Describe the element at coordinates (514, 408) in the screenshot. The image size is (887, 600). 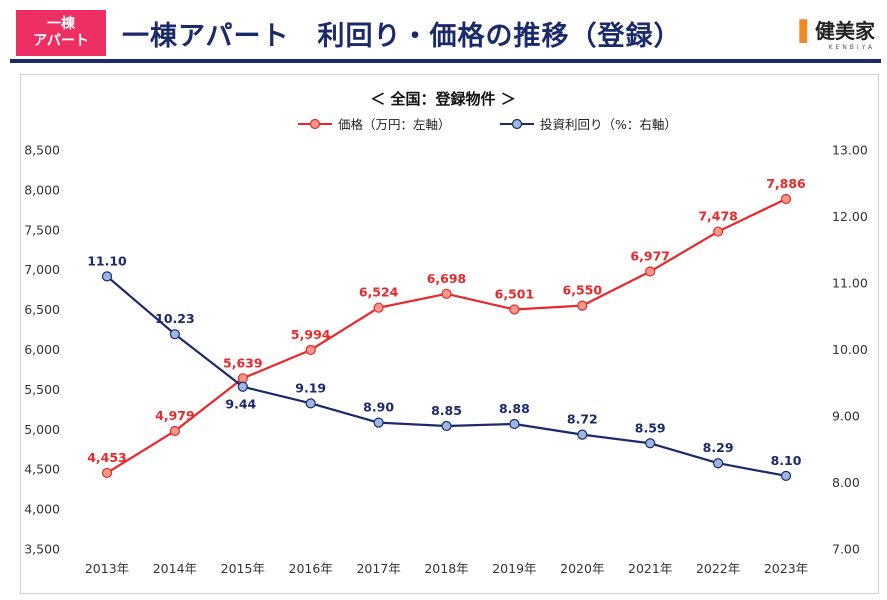
I see `data-label: 8.88` at that location.